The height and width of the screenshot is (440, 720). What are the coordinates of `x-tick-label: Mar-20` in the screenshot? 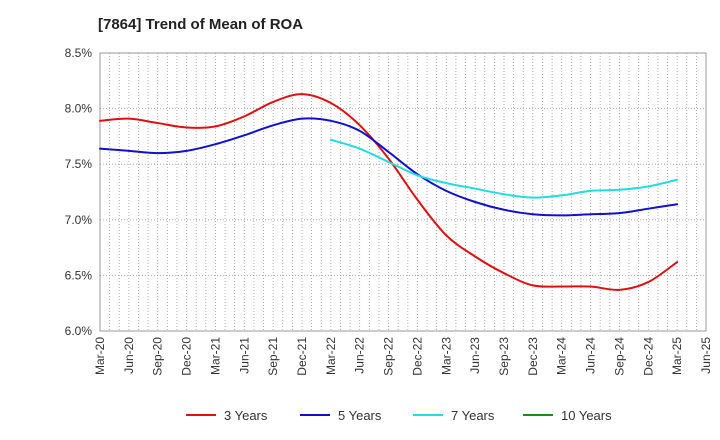 It's located at (100, 356).